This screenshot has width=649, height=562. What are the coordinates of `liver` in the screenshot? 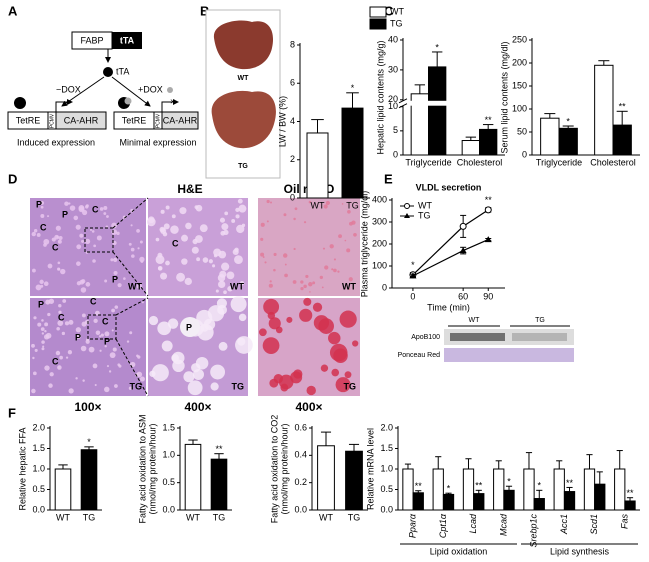 It's located at (243, 45).